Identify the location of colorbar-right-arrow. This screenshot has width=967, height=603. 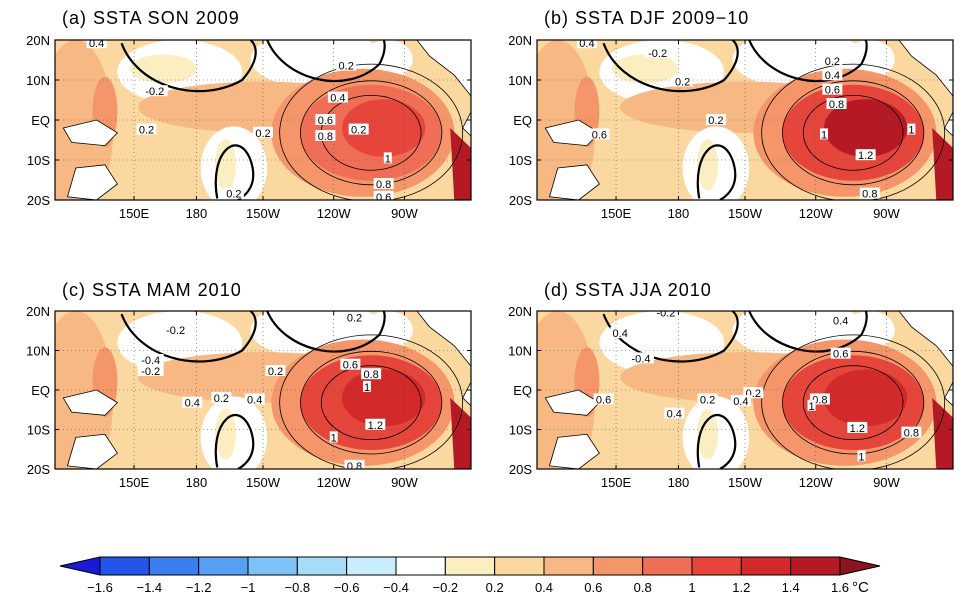
(860, 566).